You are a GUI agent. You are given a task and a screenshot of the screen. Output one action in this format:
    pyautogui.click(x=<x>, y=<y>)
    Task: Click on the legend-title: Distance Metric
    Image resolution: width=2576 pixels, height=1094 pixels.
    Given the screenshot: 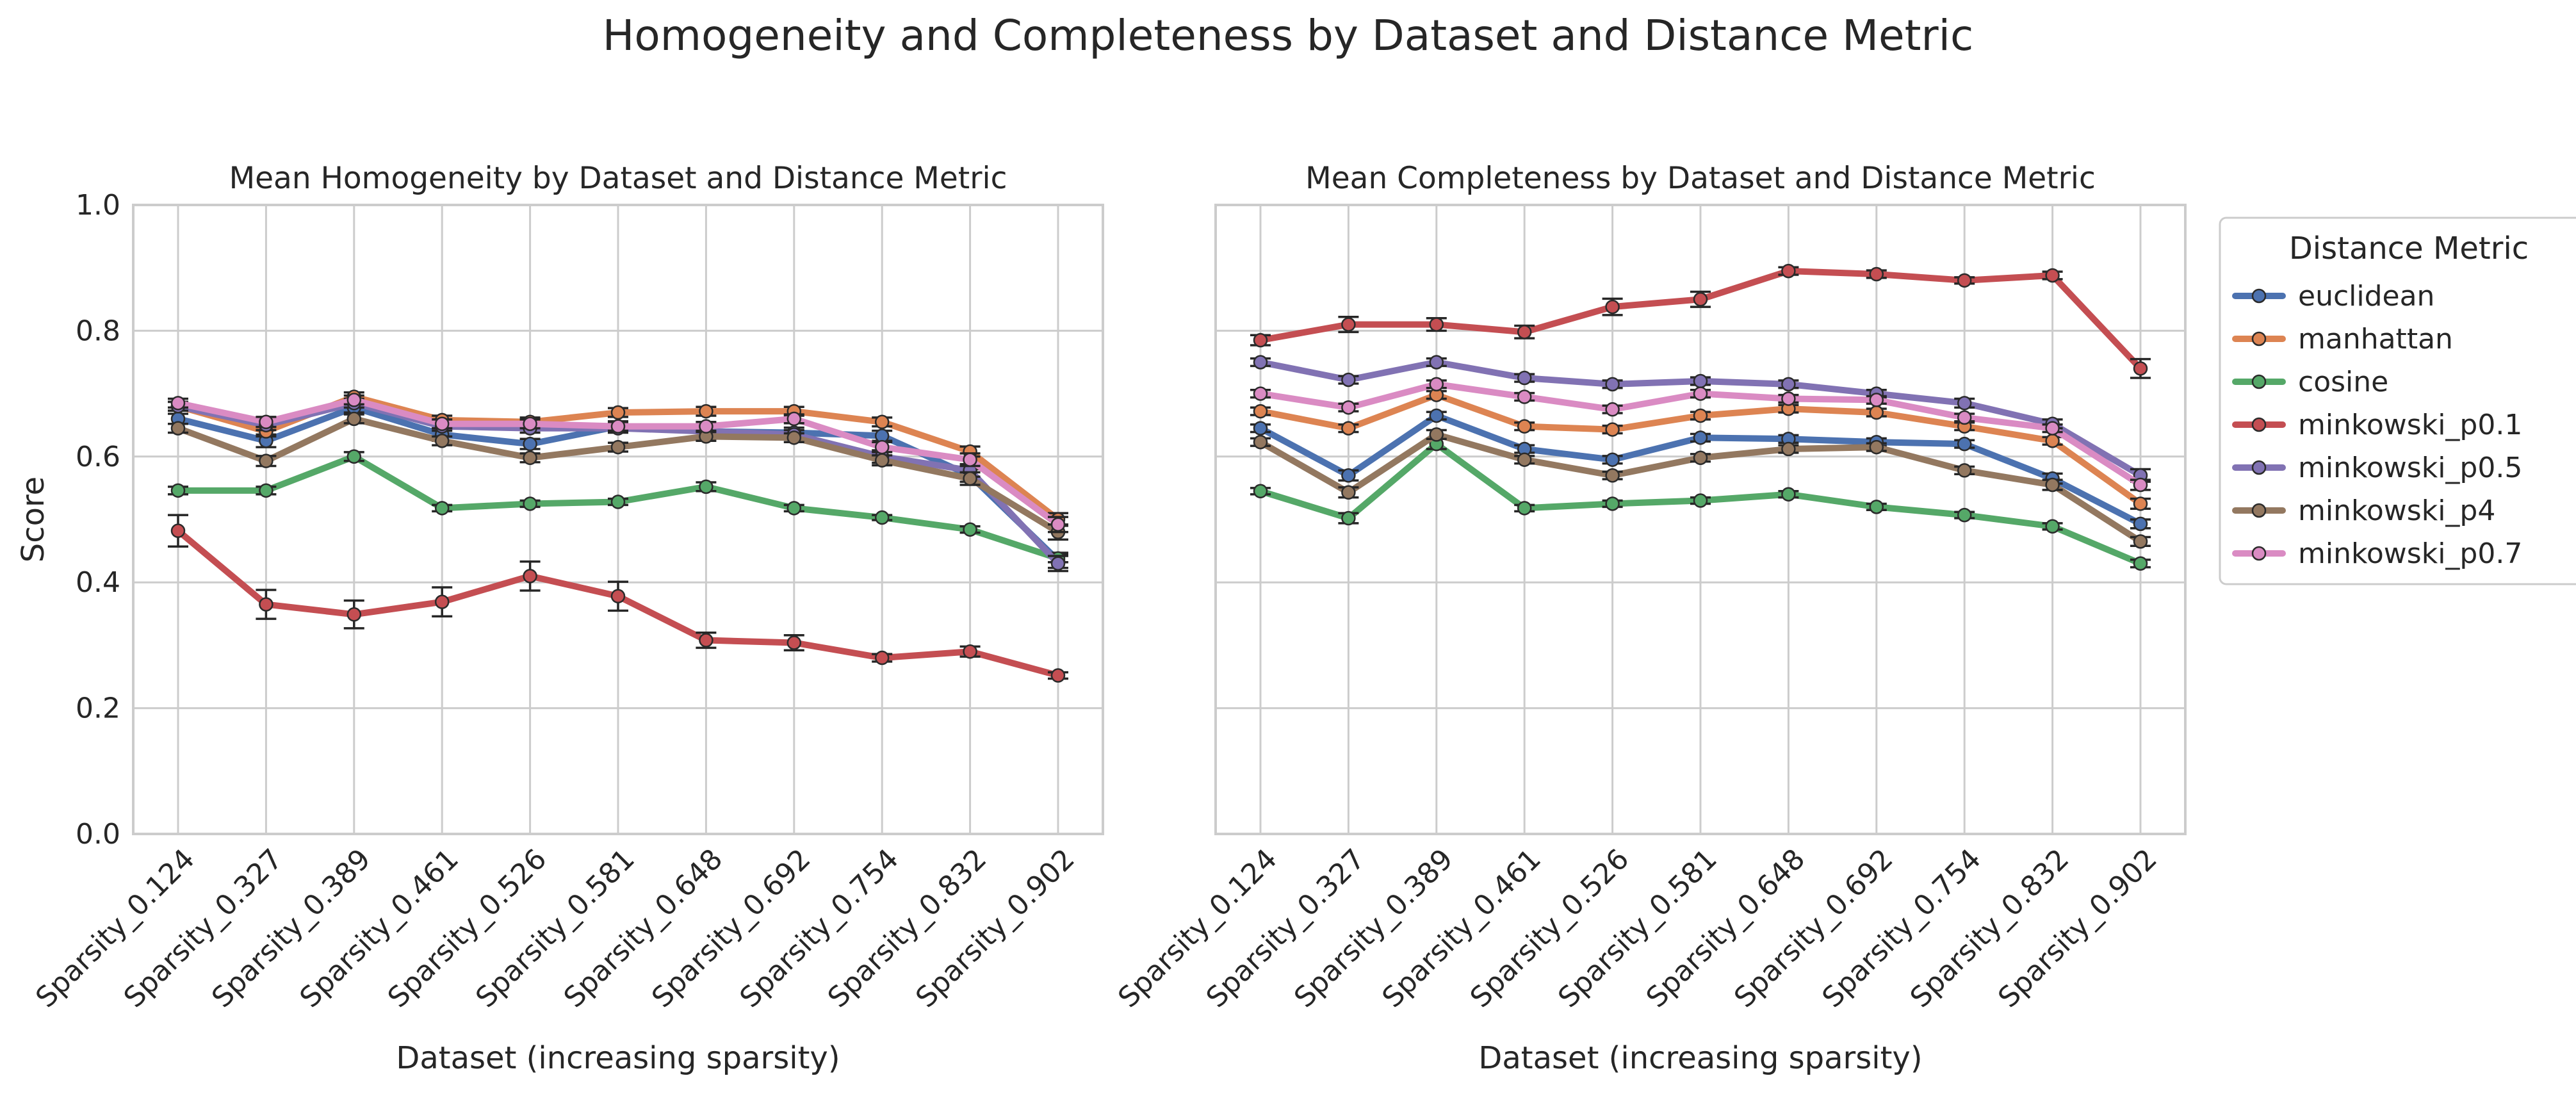 What is the action you would take?
    pyautogui.click(x=2409, y=249)
    